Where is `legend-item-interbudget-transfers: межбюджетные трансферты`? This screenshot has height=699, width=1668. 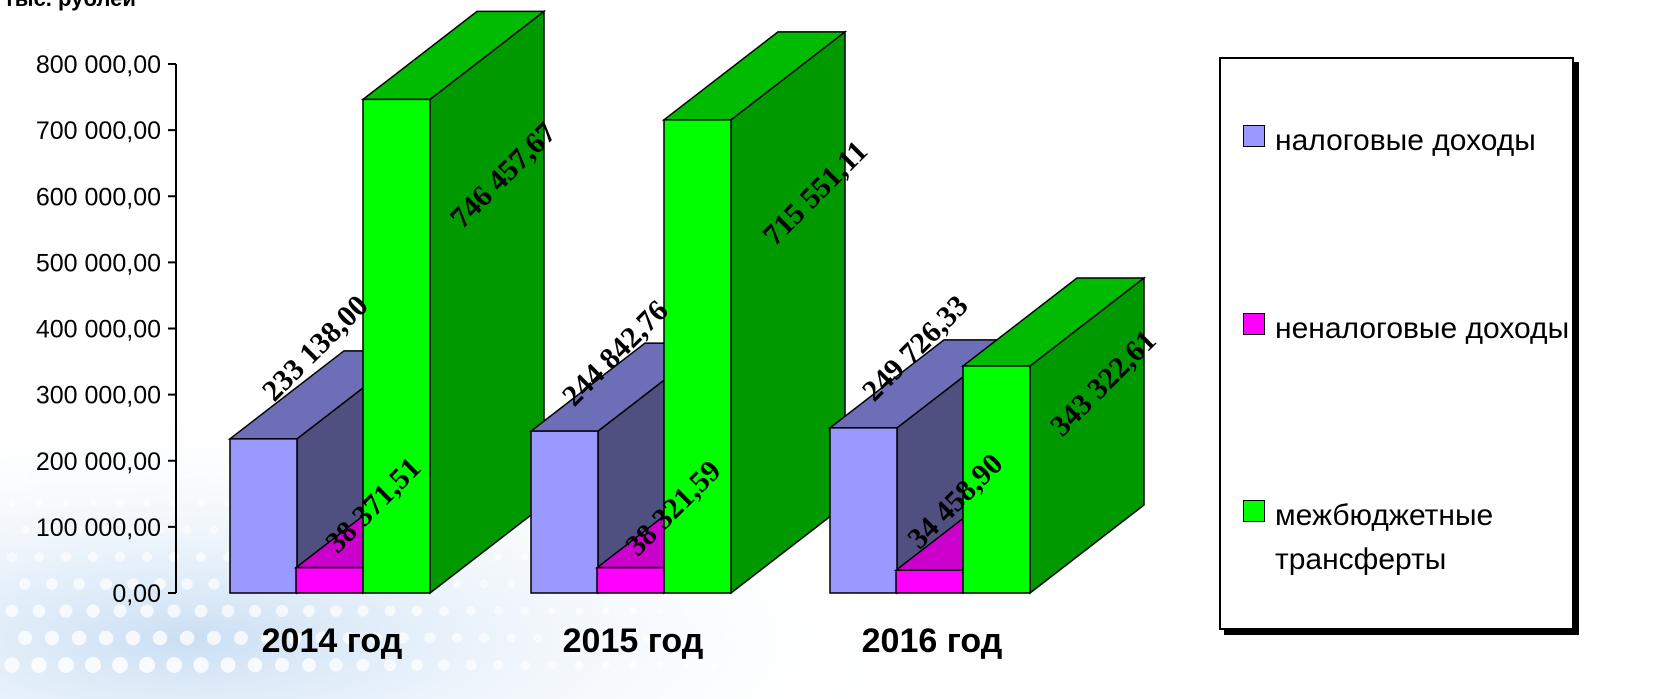
legend-item-interbudget-transfers: межбюджетные трансферты is located at coordinates (1409, 538).